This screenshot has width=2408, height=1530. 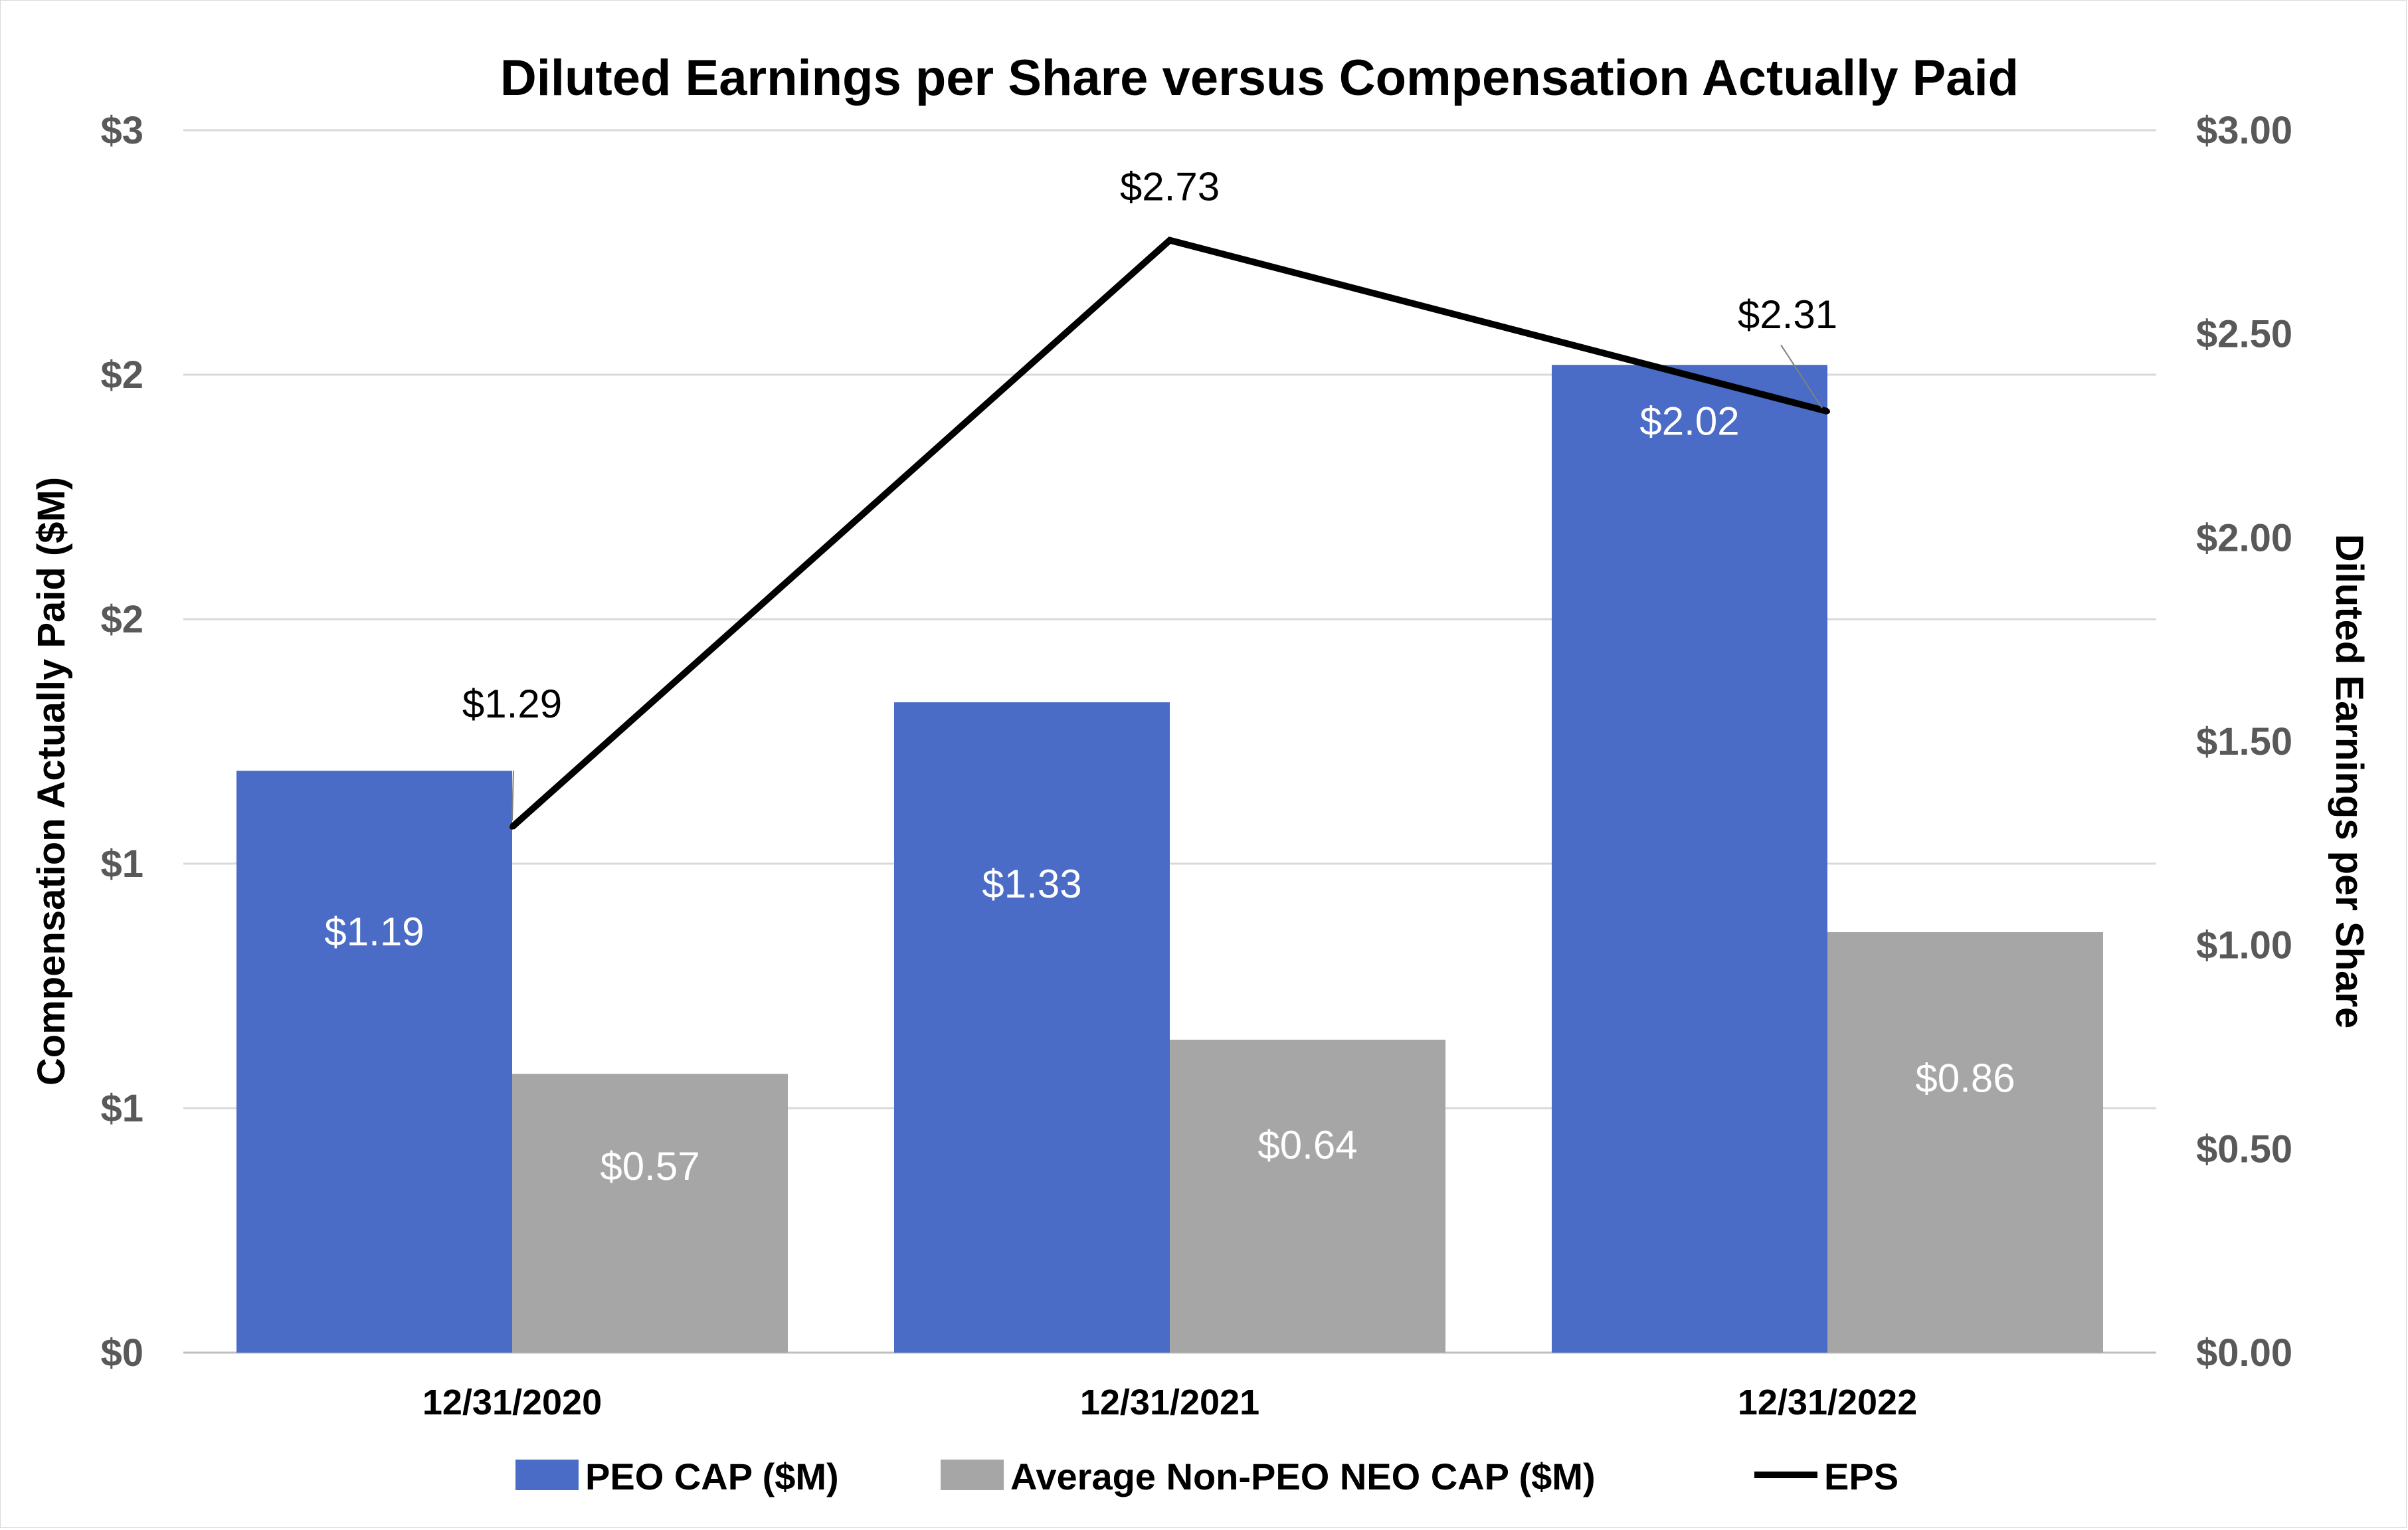 I want to click on right-tick-label: $0.50, so click(x=2244, y=1149).